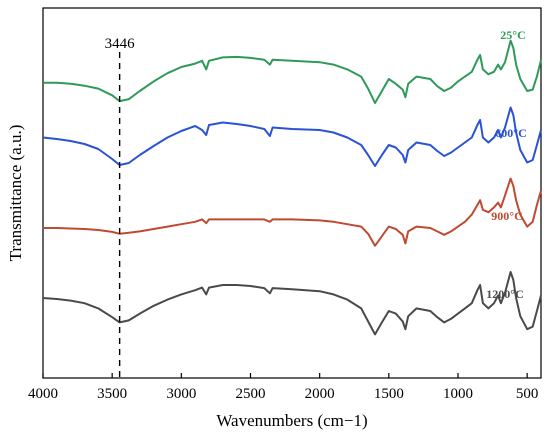 The width and height of the screenshot is (550, 439). Describe the element at coordinates (251, 394) in the screenshot. I see `x-tick-label-3: 2500` at that location.